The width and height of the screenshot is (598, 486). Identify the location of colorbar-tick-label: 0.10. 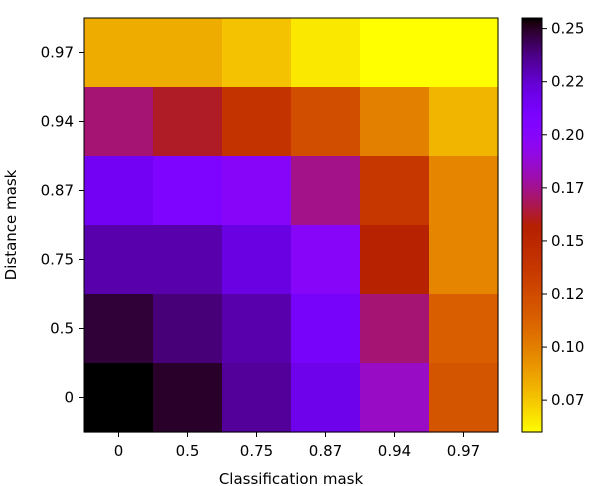
(567, 347).